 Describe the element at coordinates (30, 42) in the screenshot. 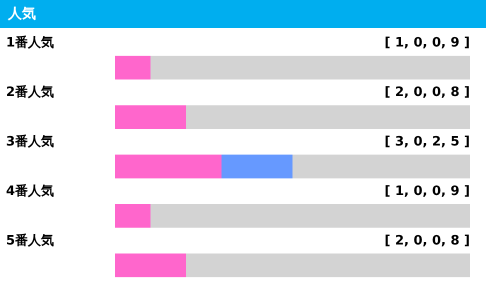

I see `y-tick-label: 1番人気` at that location.